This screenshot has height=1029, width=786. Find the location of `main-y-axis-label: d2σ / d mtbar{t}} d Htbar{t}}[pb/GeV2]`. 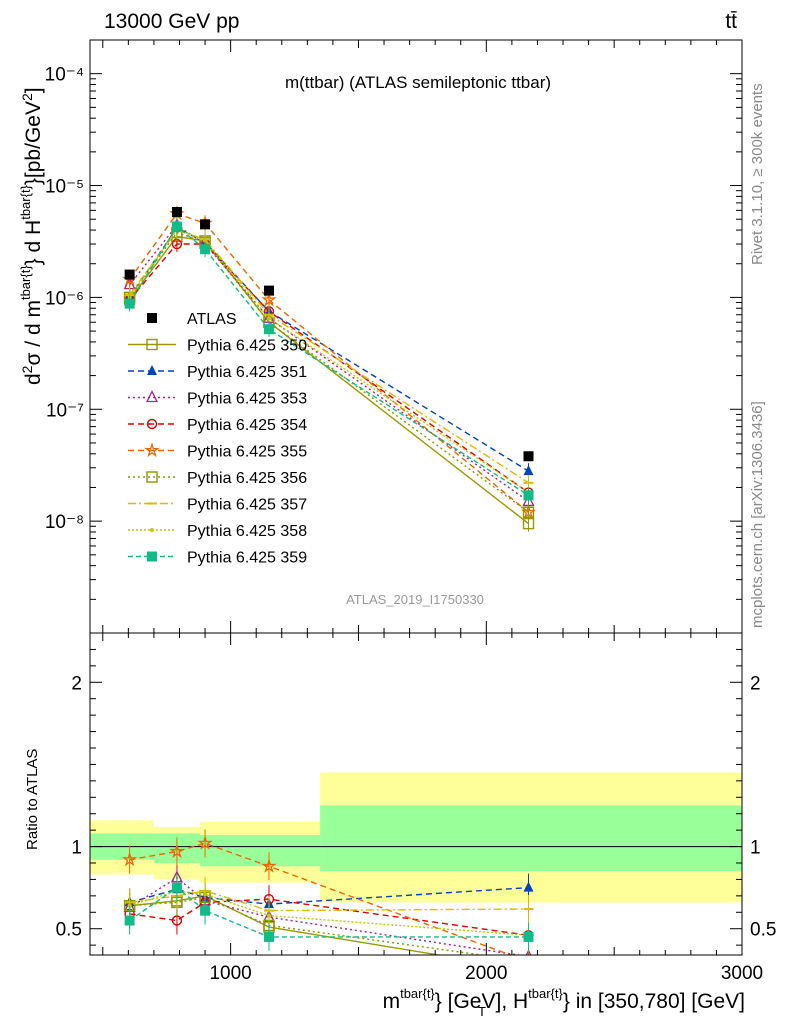

main-y-axis-label: d2σ / d mtbar{t}} d Htbar{t}}[pb/GeV2] is located at coordinates (31, 236).